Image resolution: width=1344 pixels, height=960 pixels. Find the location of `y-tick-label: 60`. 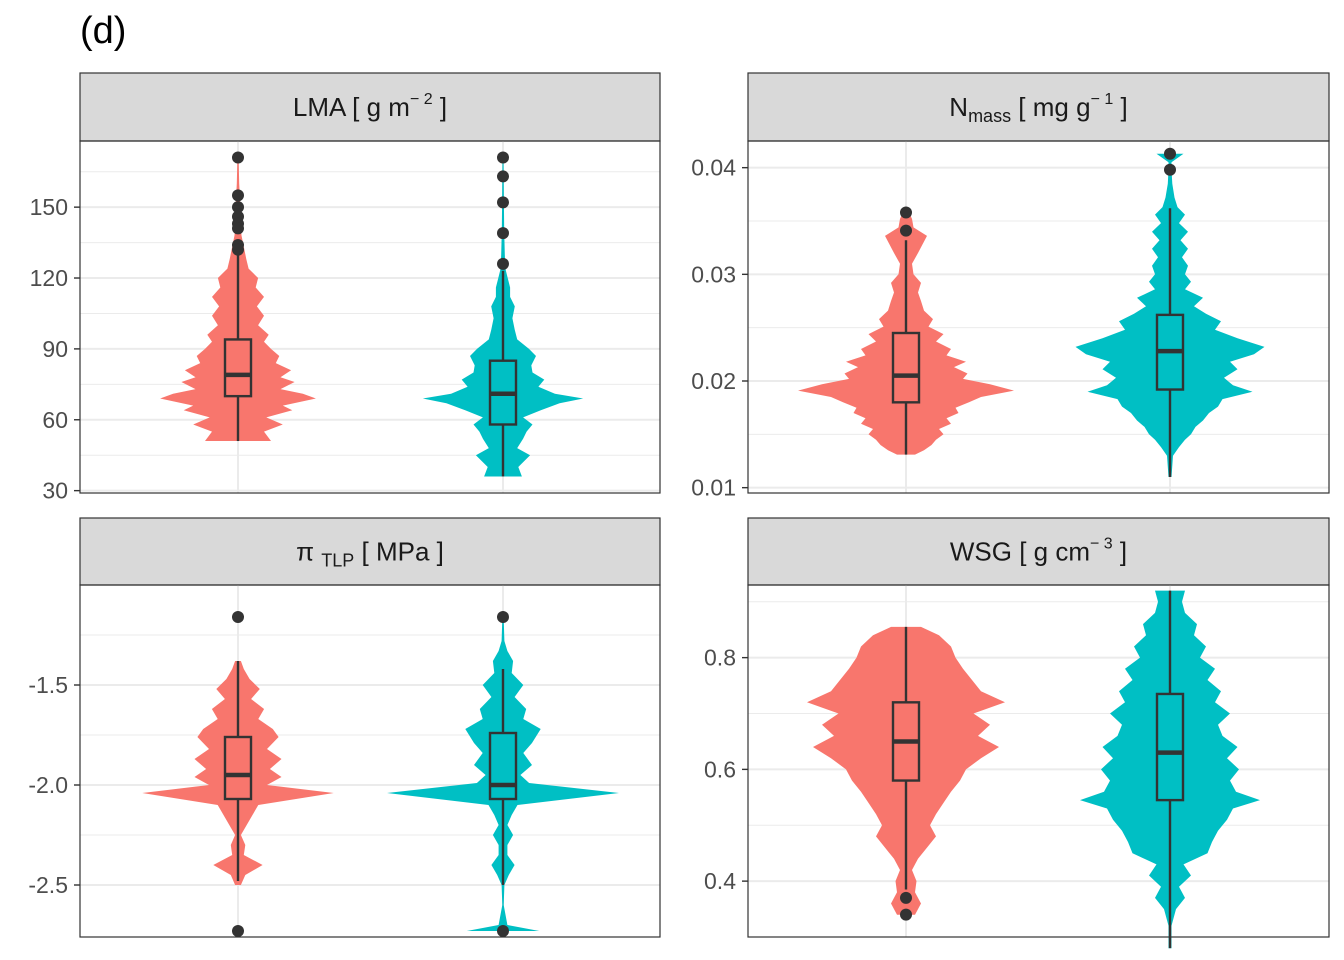

y-tick-label: 60 is located at coordinates (55, 420).